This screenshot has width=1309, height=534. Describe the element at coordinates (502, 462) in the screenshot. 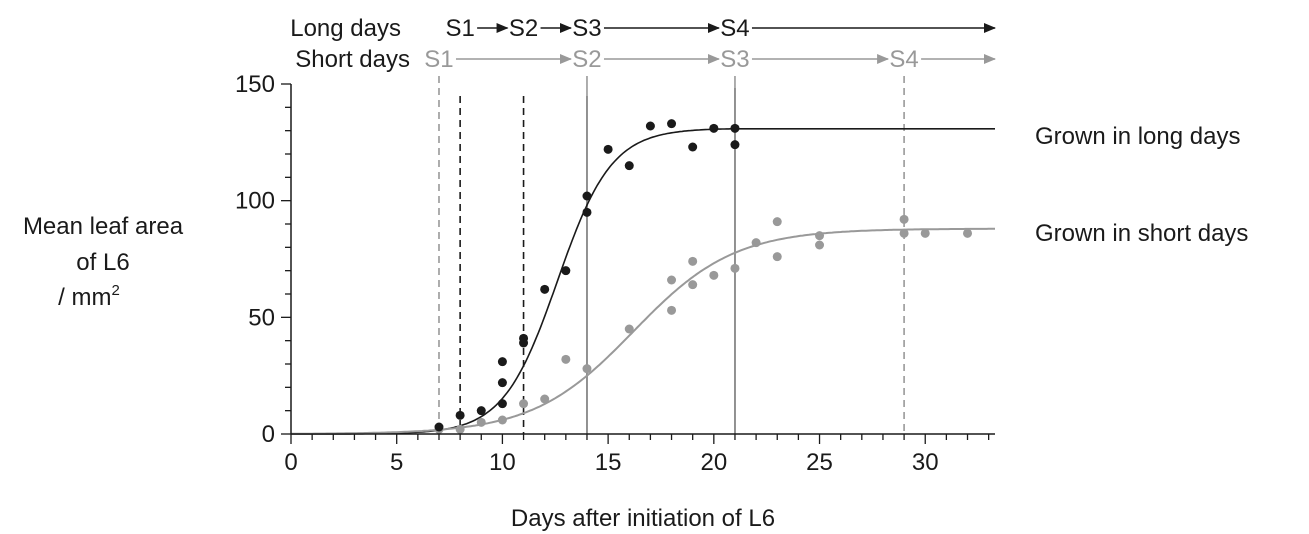

I see `x-tick-label: 10` at that location.